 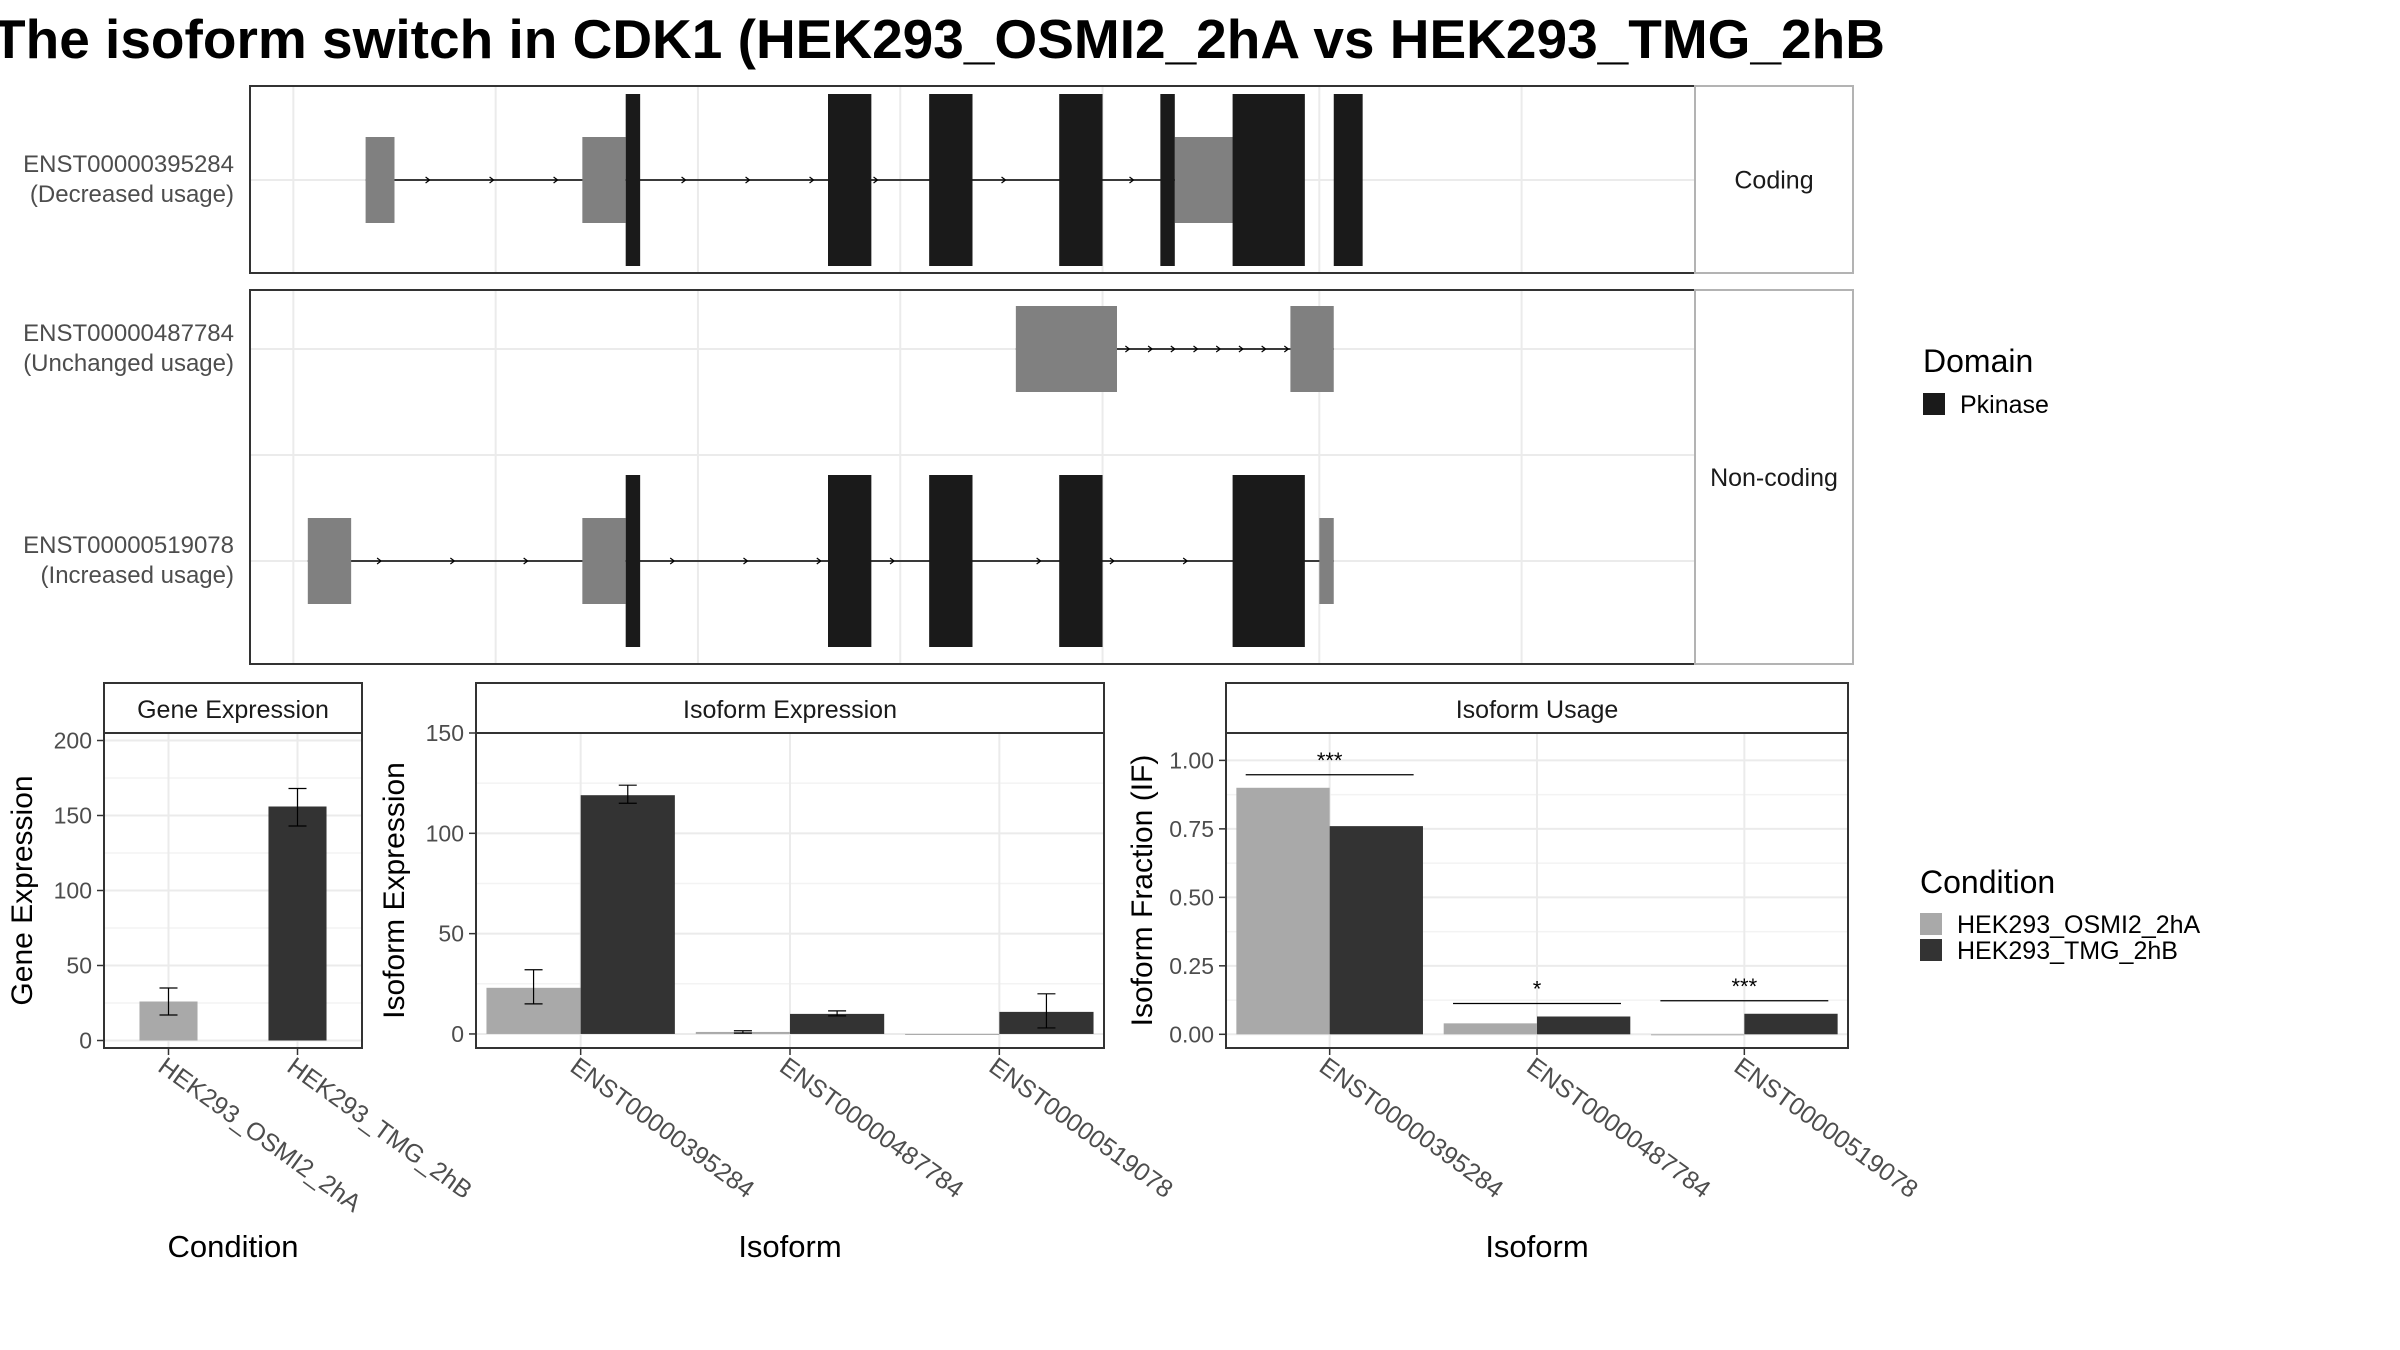 What do you see at coordinates (137, 575) in the screenshot?
I see `transcript-usage-label: (Increased usage)` at bounding box center [137, 575].